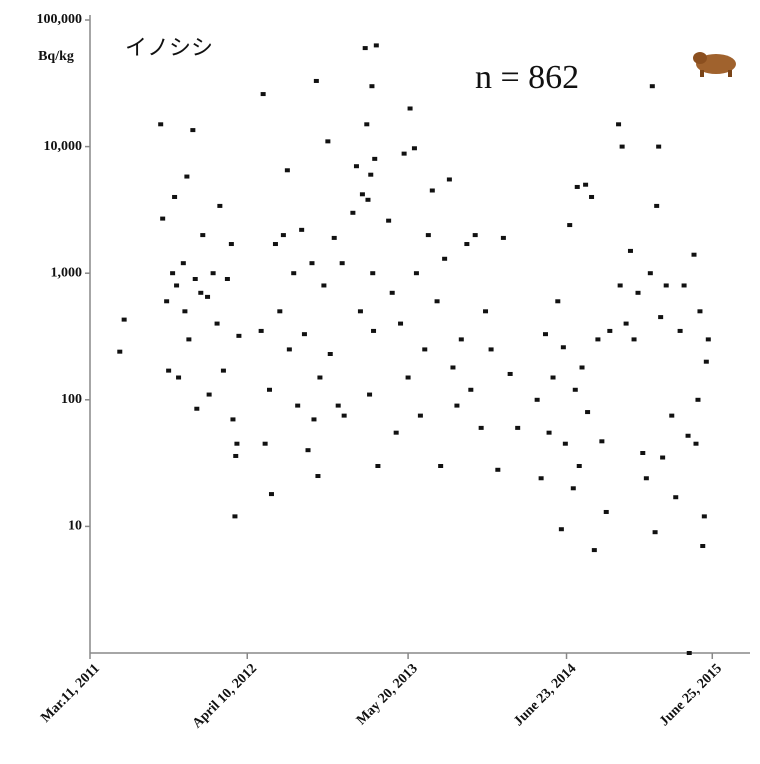  Describe the element at coordinates (63, 146) in the screenshot. I see `y-tick-label: 10,000` at that location.